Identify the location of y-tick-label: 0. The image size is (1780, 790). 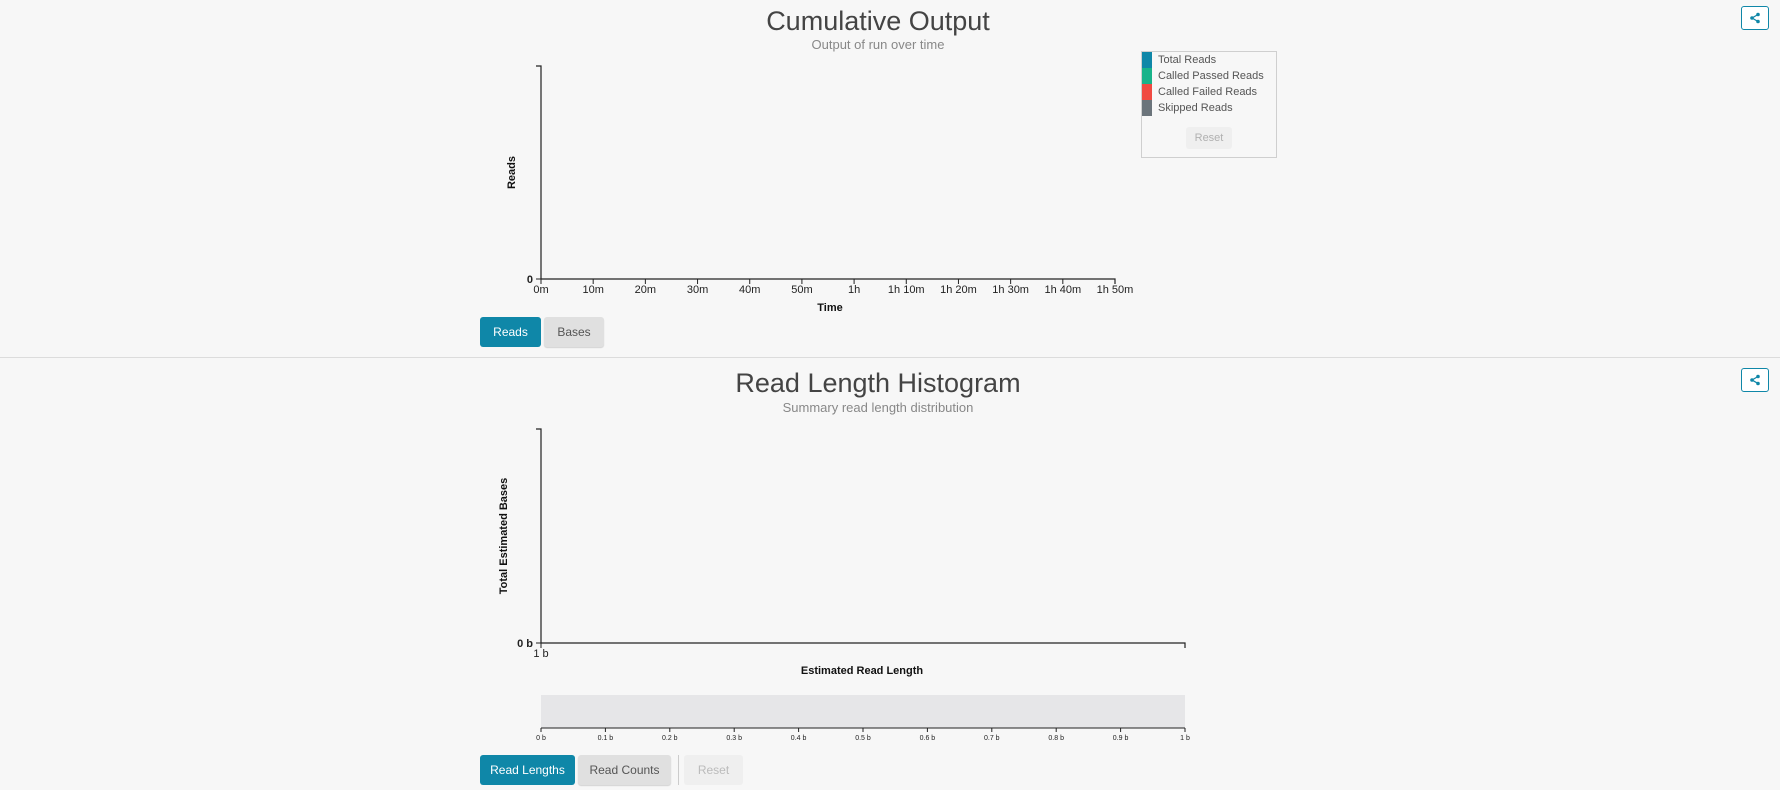
(530, 280).